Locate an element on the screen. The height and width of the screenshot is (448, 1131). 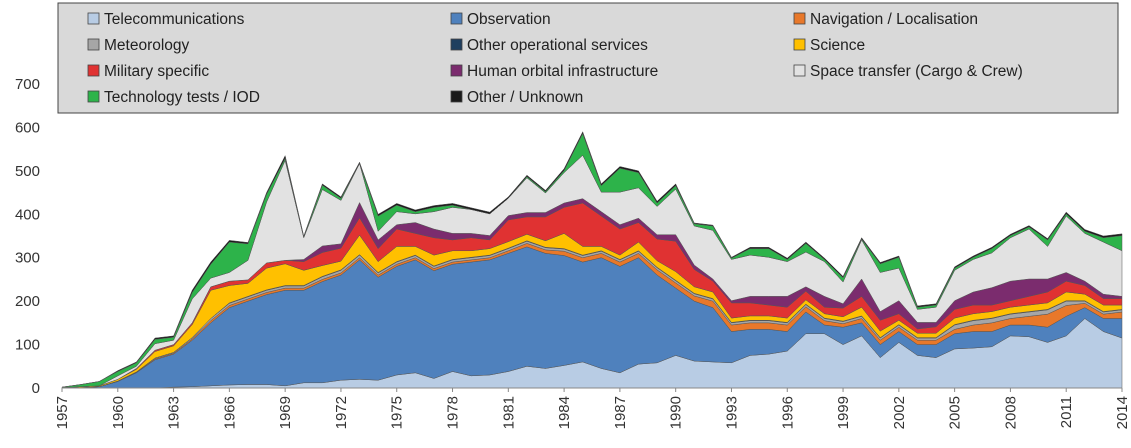
x-tick-label: 2014 is located at coordinates (1122, 412).